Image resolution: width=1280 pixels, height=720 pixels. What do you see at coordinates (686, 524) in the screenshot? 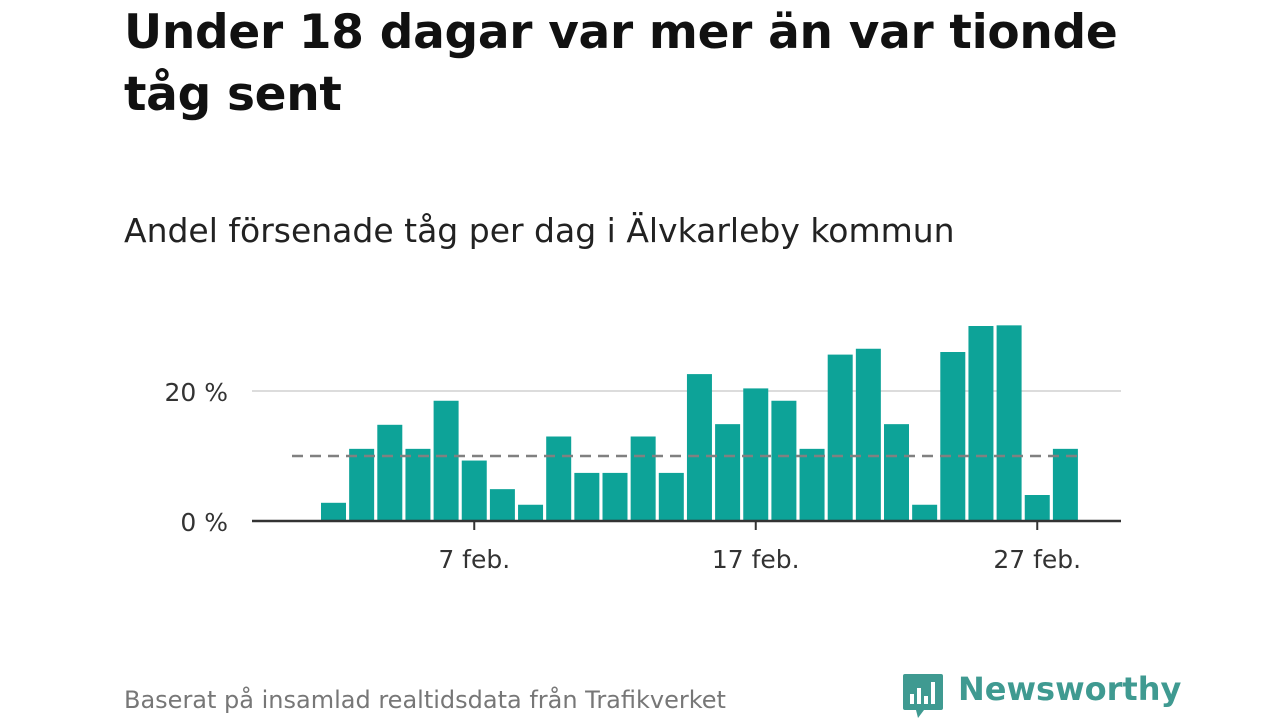
I see `axes` at bounding box center [686, 524].